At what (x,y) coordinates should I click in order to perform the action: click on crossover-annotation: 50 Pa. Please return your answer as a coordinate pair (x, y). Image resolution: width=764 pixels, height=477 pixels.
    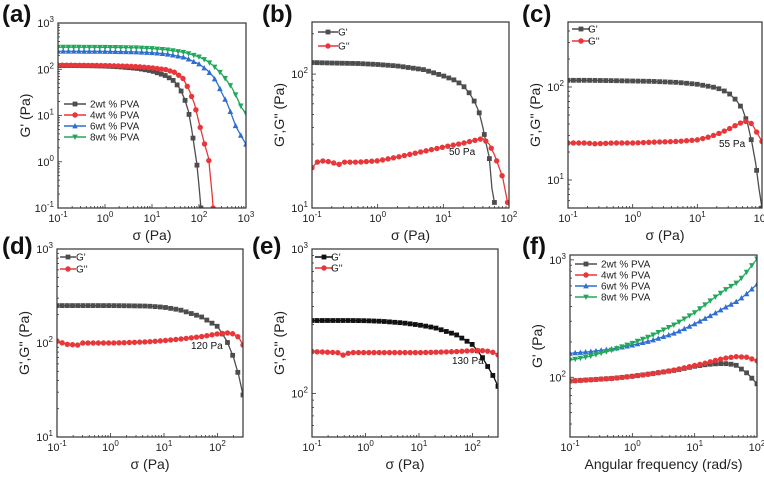
    Looking at the image, I should click on (462, 152).